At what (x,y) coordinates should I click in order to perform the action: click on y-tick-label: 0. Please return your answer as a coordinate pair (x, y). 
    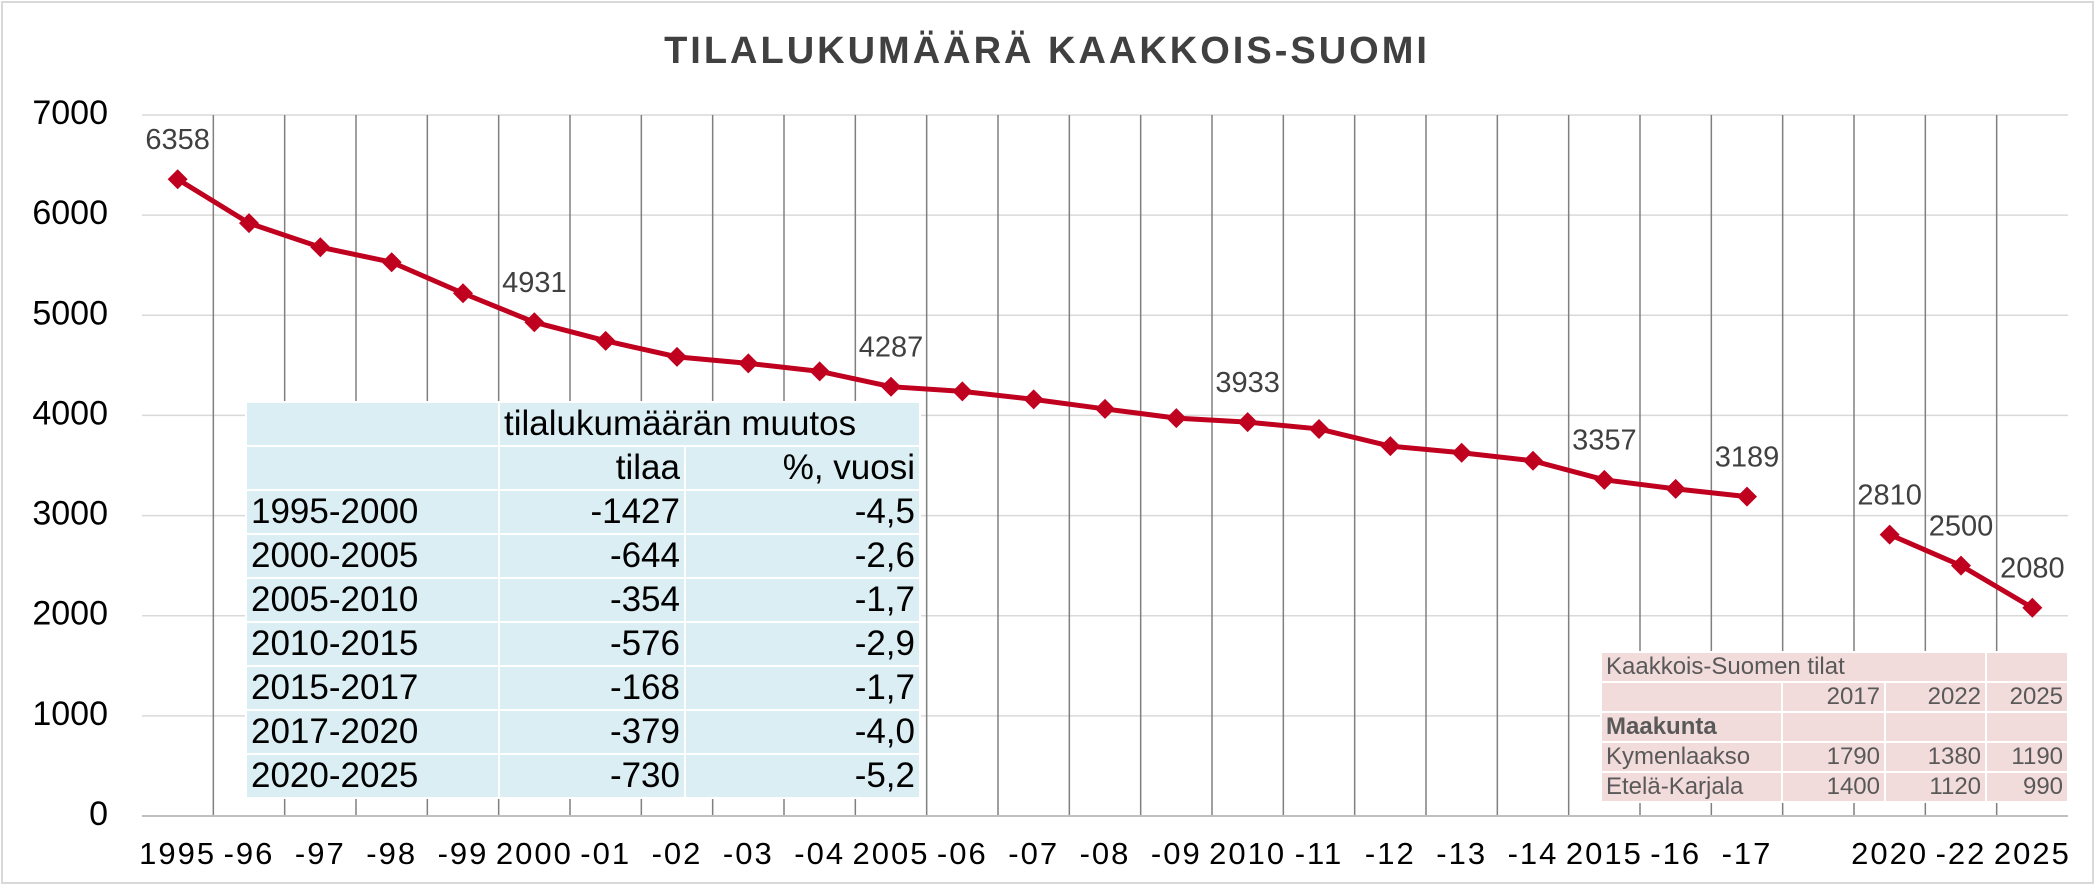
    Looking at the image, I should click on (98, 814).